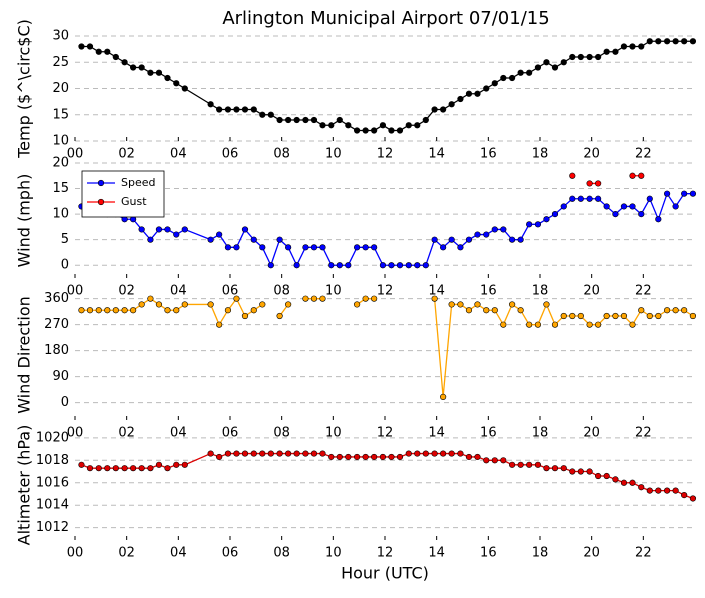 The width and height of the screenshot is (705, 598). What do you see at coordinates (281, 291) in the screenshot?
I see `x-tick-label: 08` at bounding box center [281, 291].